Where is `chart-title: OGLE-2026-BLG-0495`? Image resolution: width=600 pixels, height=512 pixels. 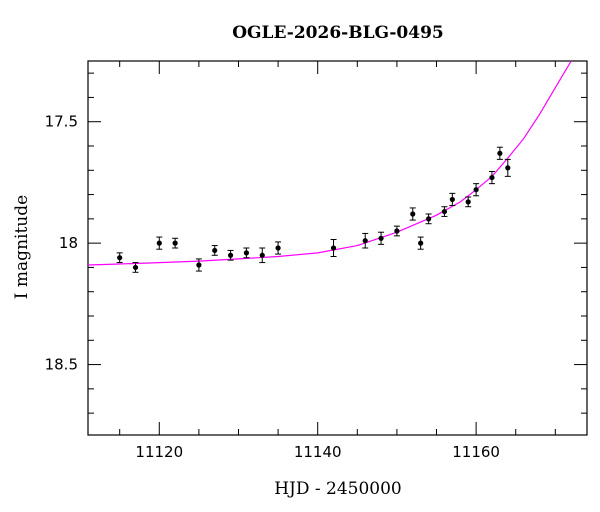
chart-title: OGLE-2026-BLG-0495 is located at coordinates (338, 33).